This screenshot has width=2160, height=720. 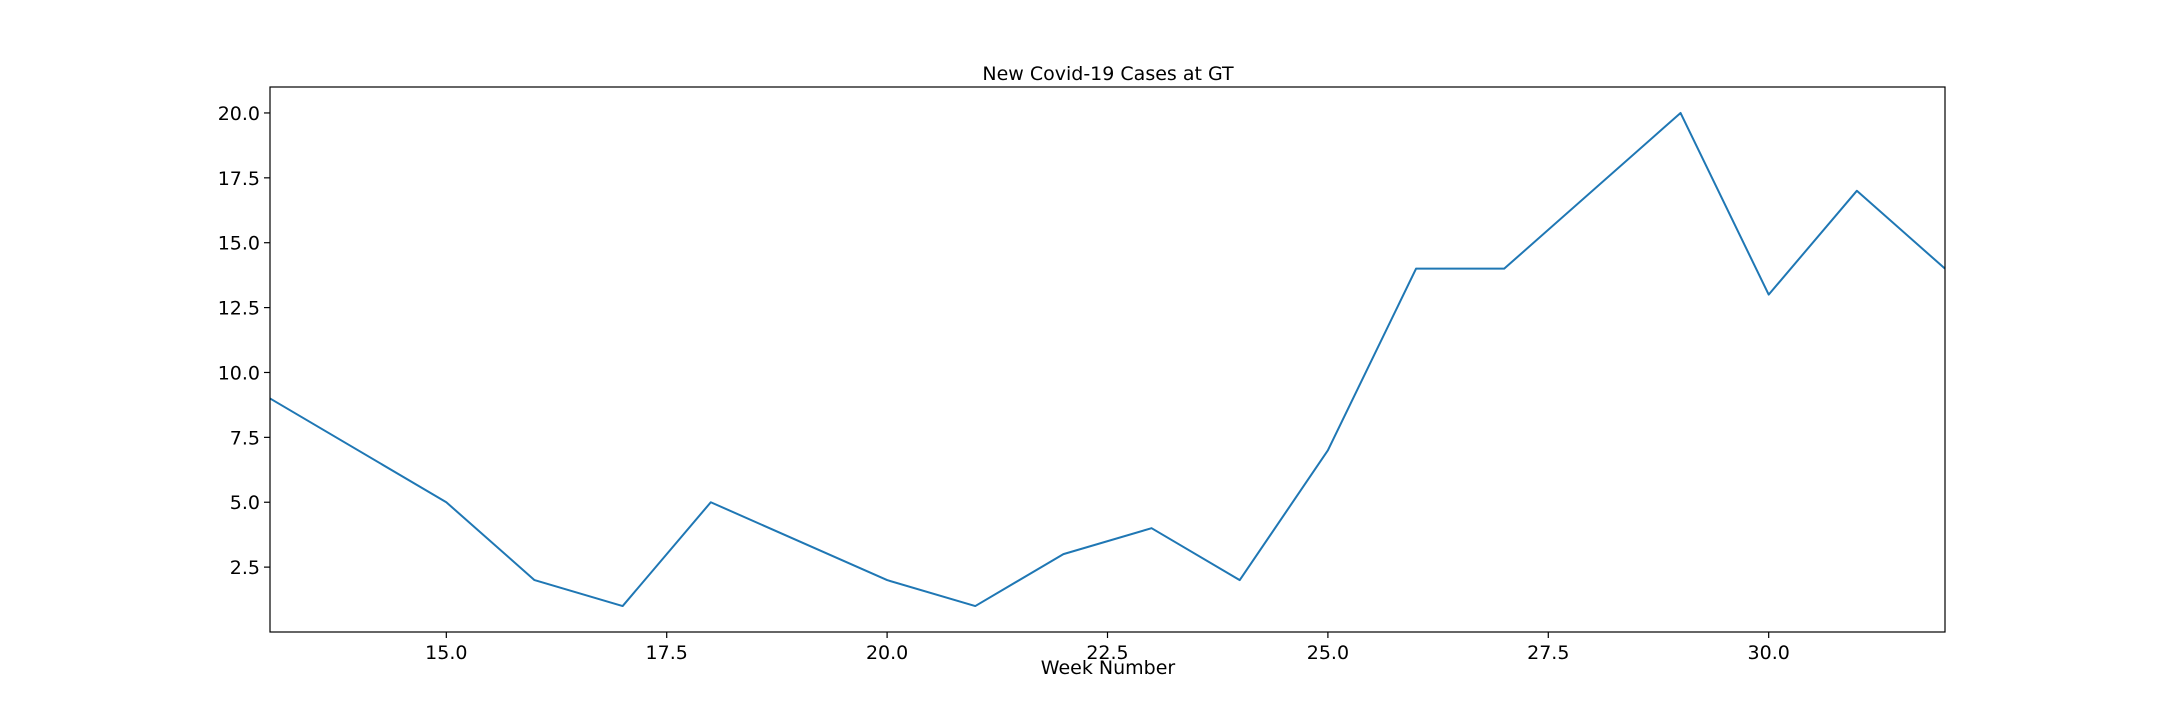 What do you see at coordinates (1107, 653) in the screenshot?
I see `x-tick-label: 22.5` at bounding box center [1107, 653].